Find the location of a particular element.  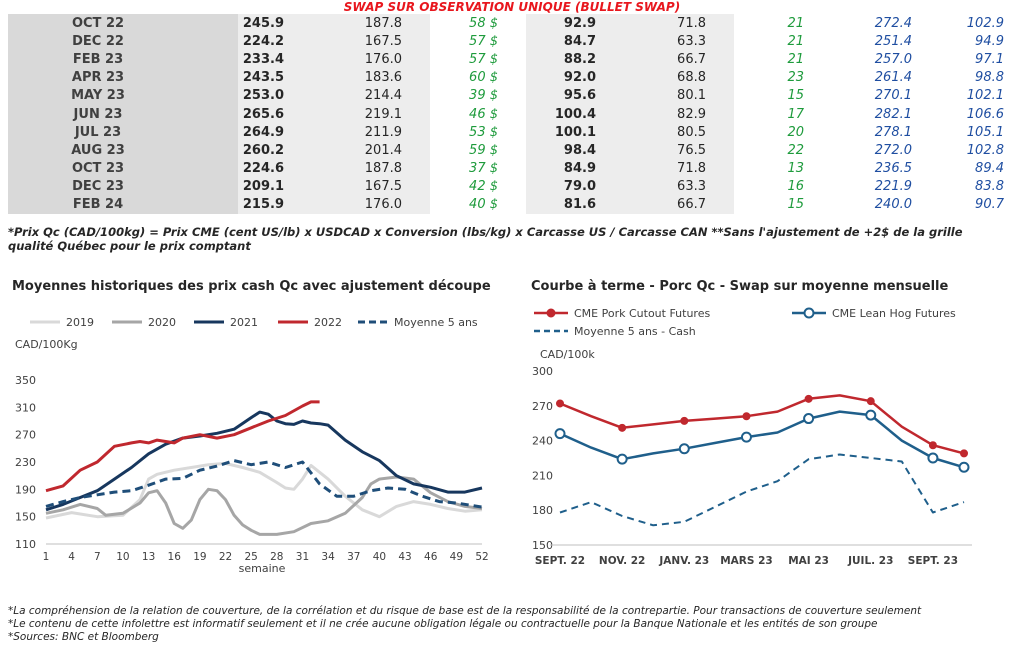

table-cell: 233.4 is located at coordinates (265, 59).